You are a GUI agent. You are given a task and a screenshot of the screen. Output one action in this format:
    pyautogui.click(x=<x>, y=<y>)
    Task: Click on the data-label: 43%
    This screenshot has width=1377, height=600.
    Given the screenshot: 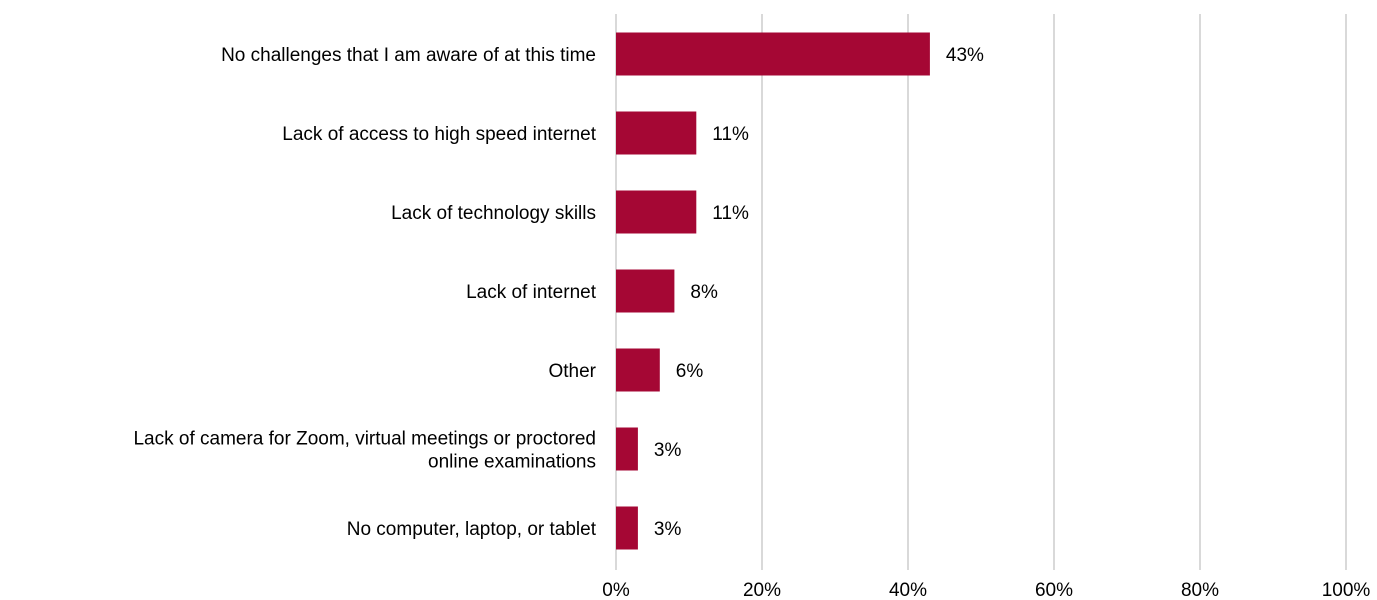 What is the action you would take?
    pyautogui.click(x=965, y=55)
    